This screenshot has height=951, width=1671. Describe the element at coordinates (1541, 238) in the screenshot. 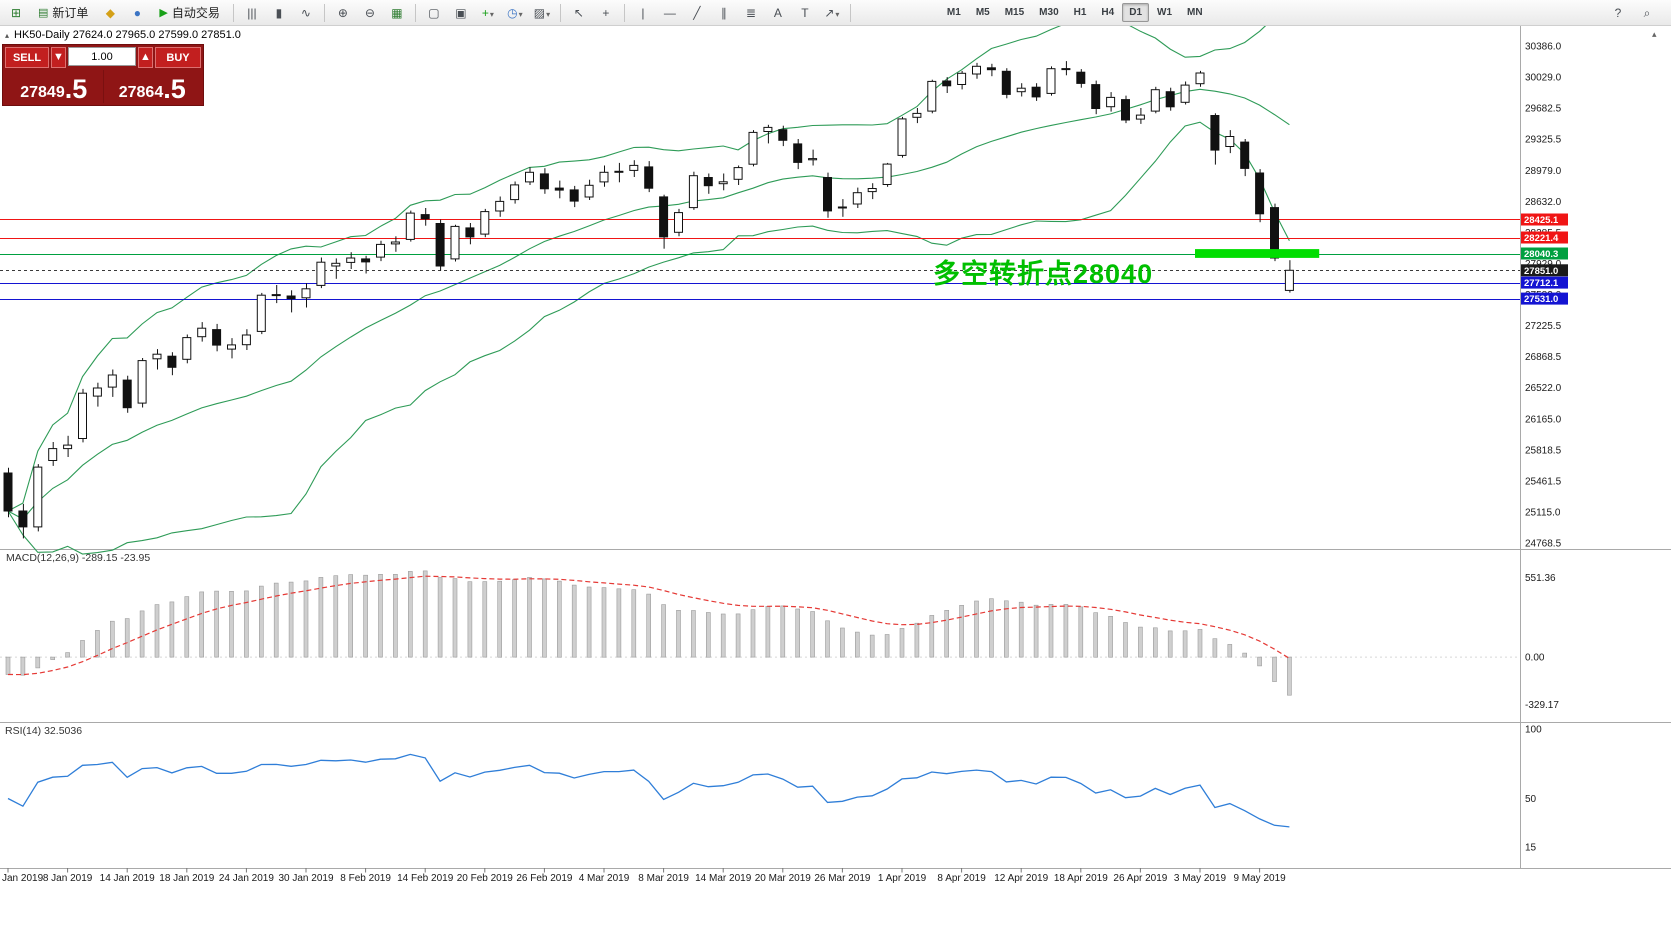

I see `price-tag-label: 28221.4` at that location.